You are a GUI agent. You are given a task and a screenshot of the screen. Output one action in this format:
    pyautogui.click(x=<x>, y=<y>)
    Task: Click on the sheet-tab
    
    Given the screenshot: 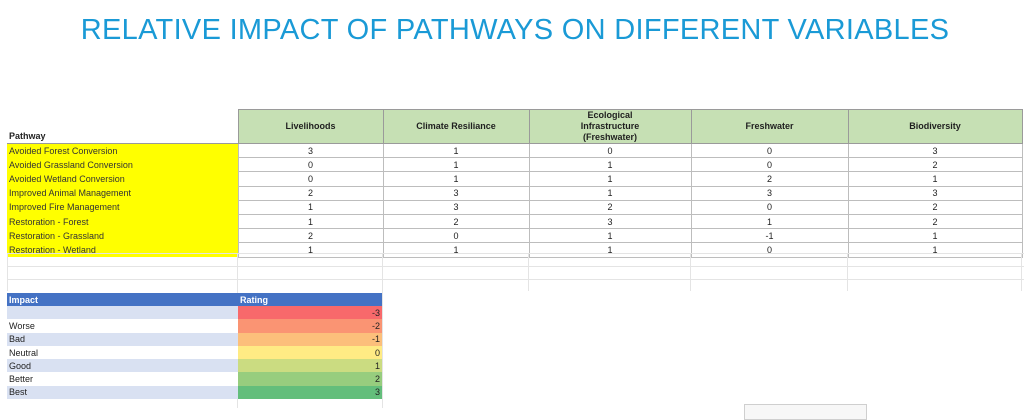 What is the action you would take?
    pyautogui.click(x=805, y=412)
    